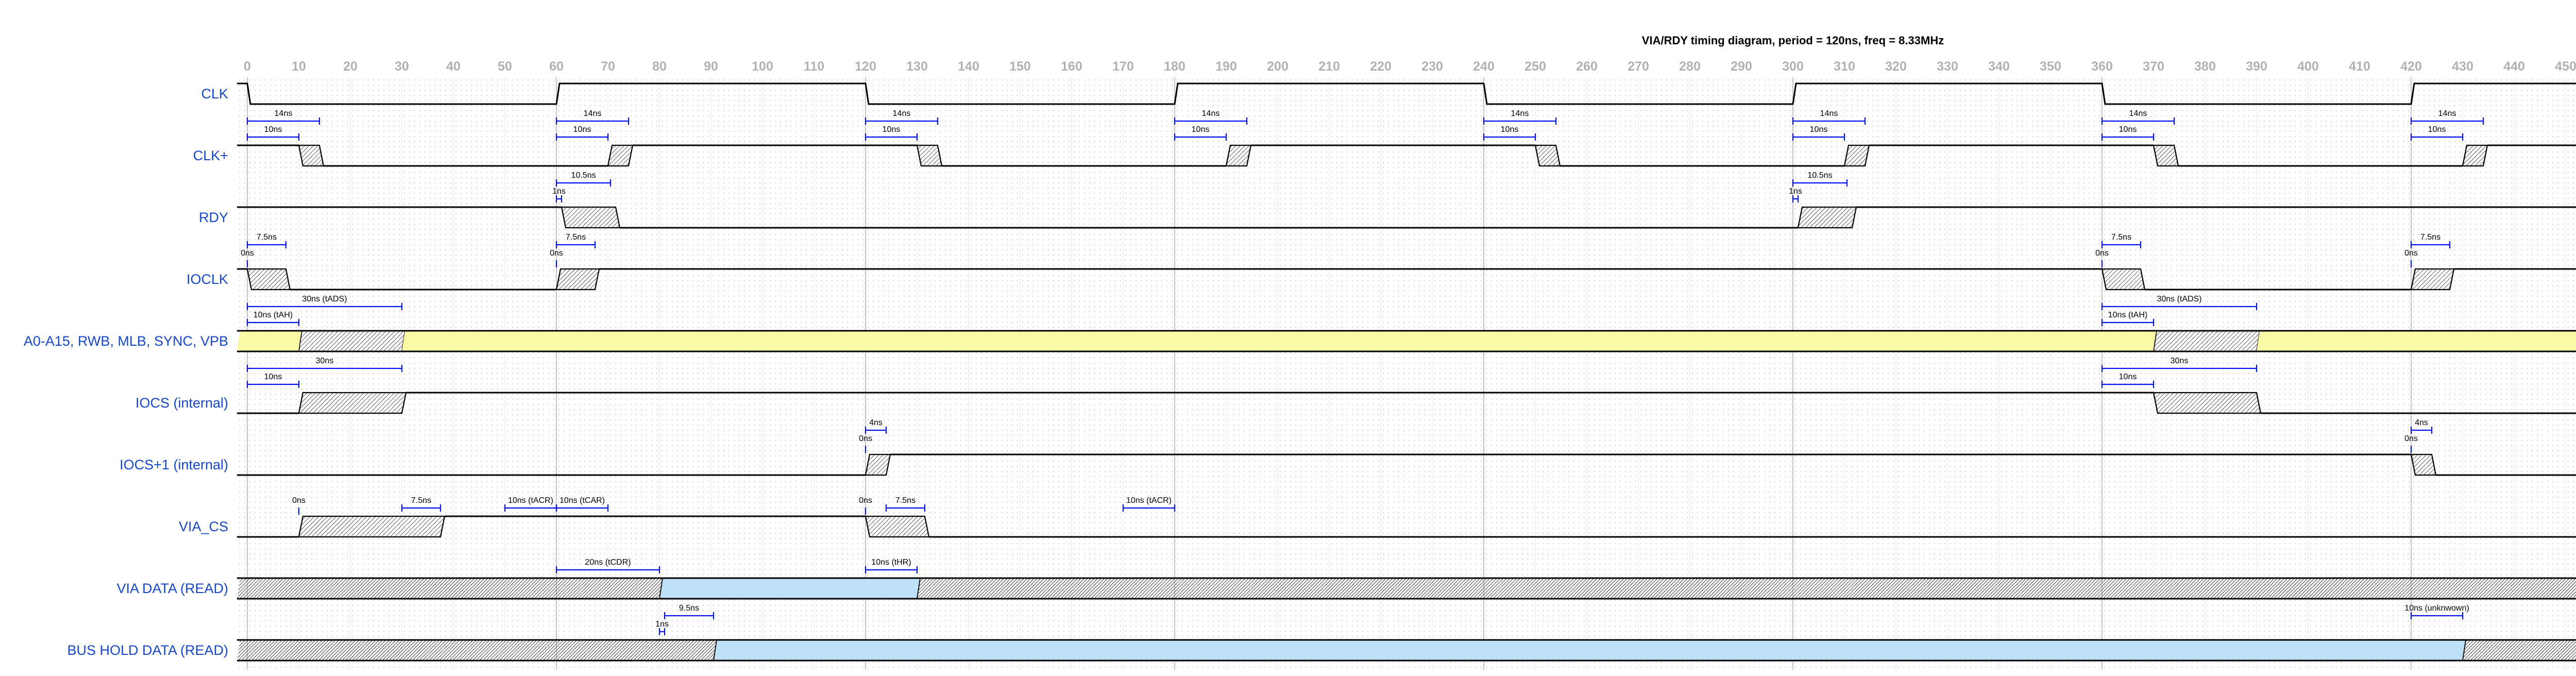 This screenshot has width=2576, height=676. What do you see at coordinates (125, 341) in the screenshot?
I see `signal-label-a0-a15-rwb-mlb-sync-vpb: A0-A15, RWB, MLB, SYNC, VPB` at bounding box center [125, 341].